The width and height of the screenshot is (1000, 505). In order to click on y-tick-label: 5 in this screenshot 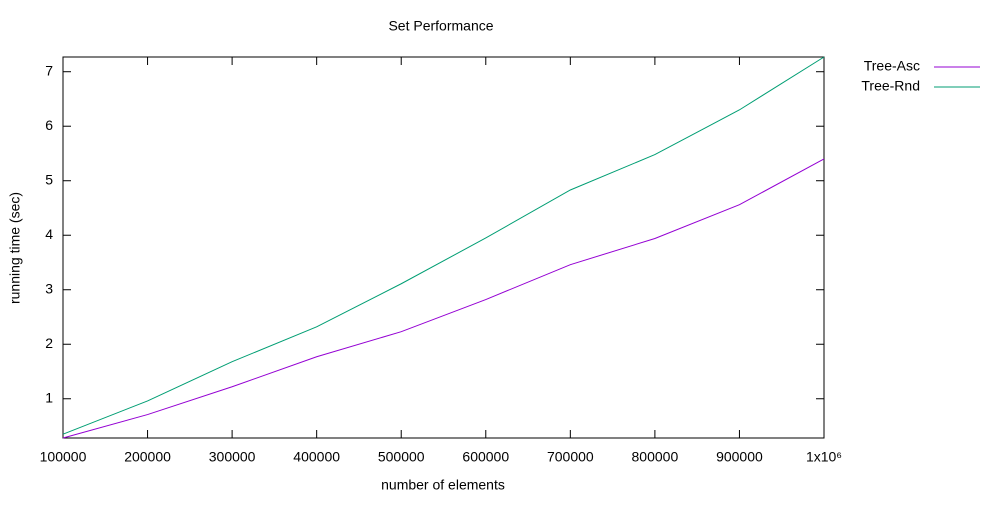, I will do `click(49, 179)`.